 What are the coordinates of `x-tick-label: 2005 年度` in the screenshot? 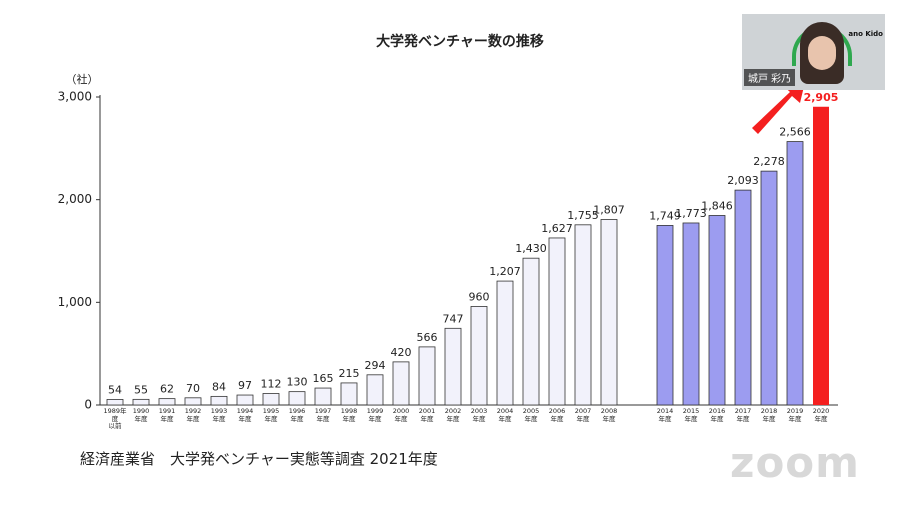 It's located at (531, 415).